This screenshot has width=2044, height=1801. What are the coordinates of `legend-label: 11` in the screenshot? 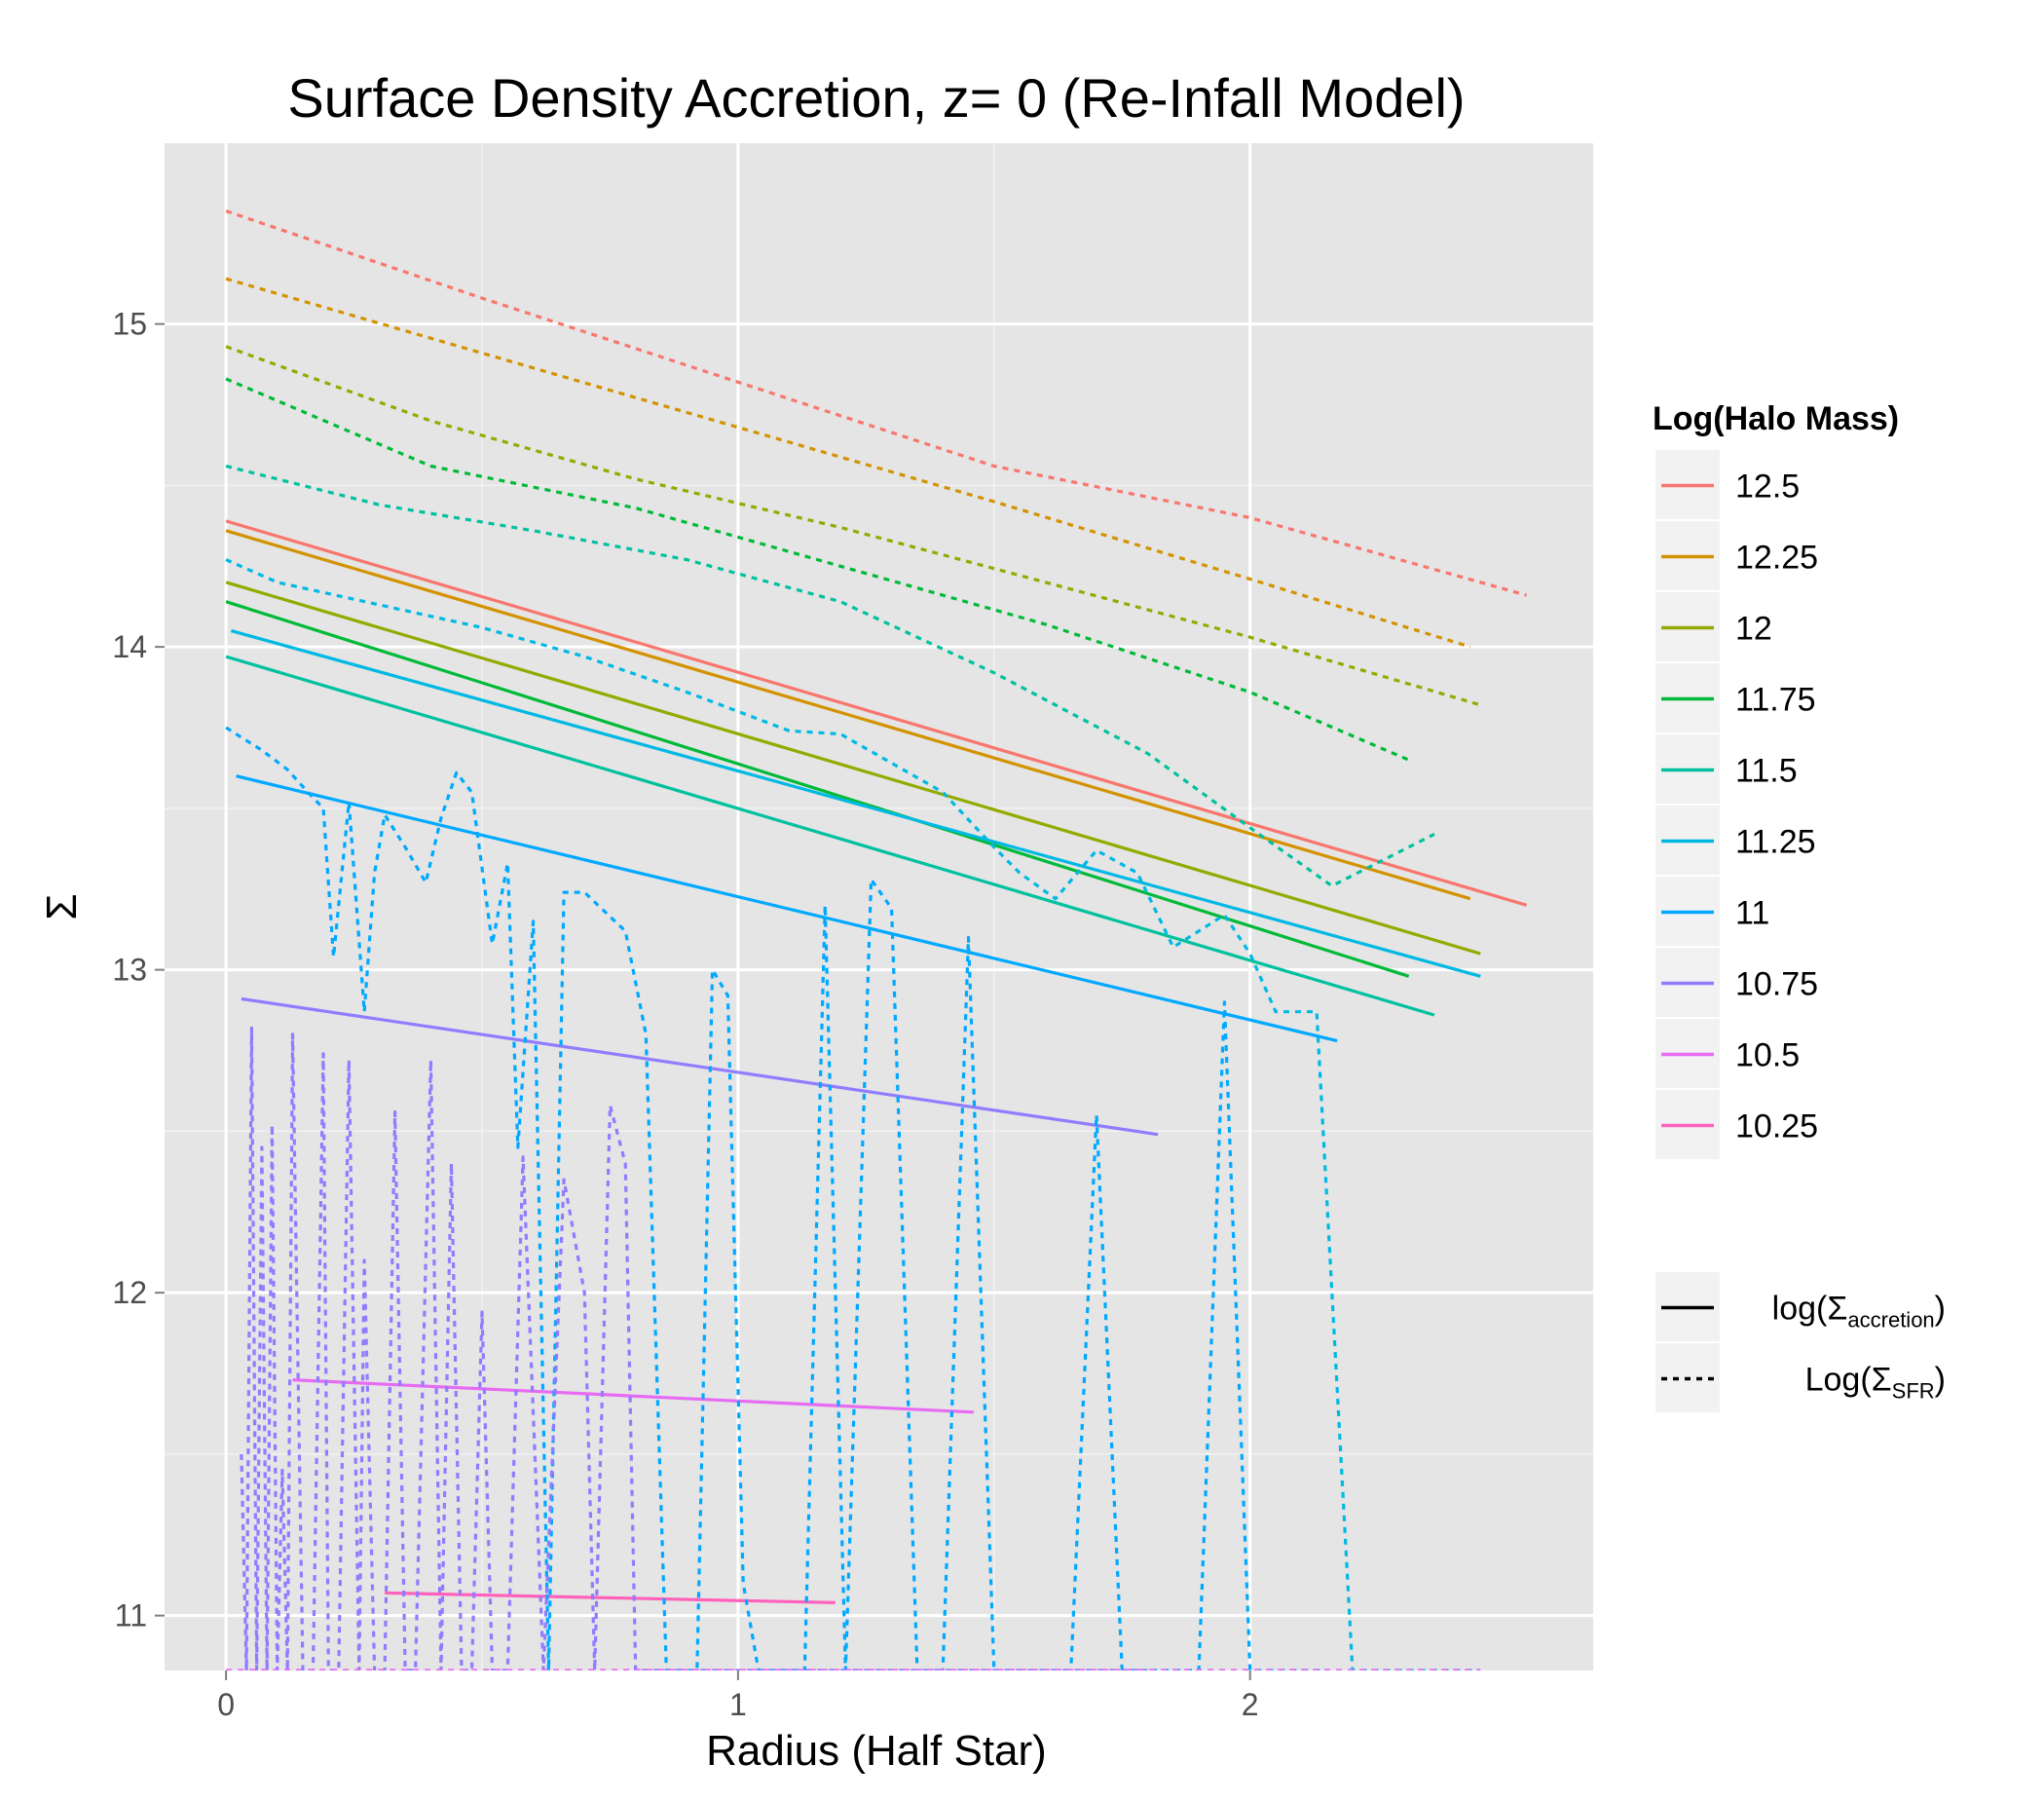 It's located at (1752, 913).